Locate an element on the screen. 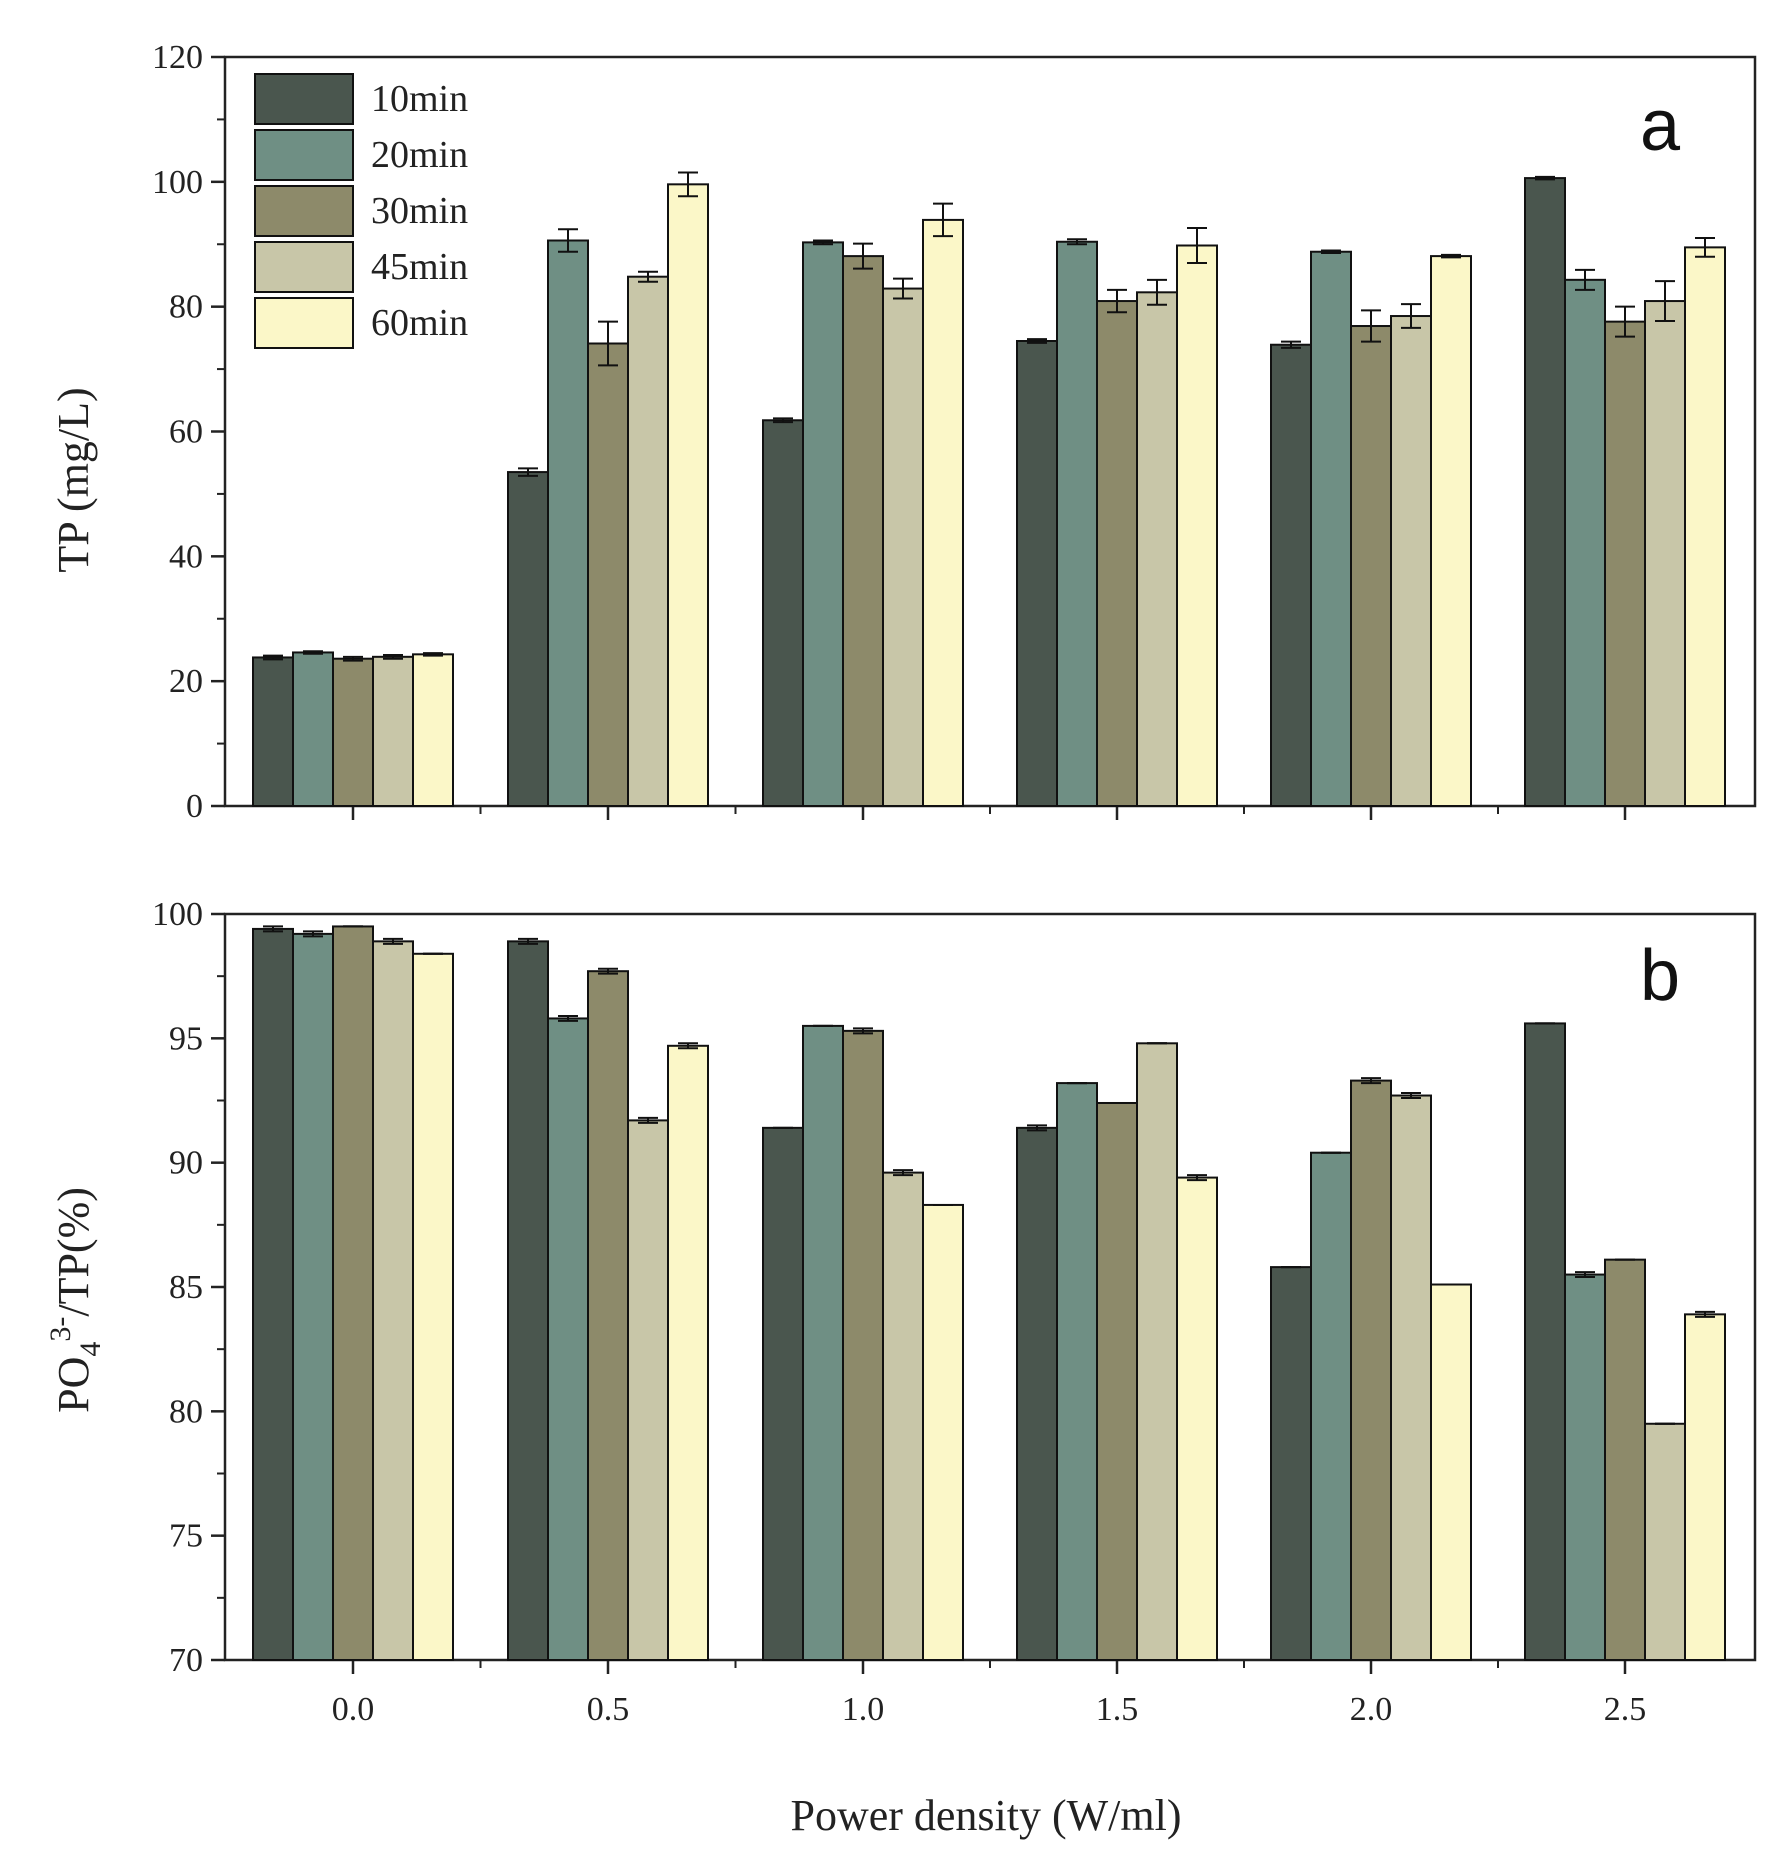 This screenshot has height=1849, width=1782. a-bar-10min-2.0 is located at coordinates (1291, 575).